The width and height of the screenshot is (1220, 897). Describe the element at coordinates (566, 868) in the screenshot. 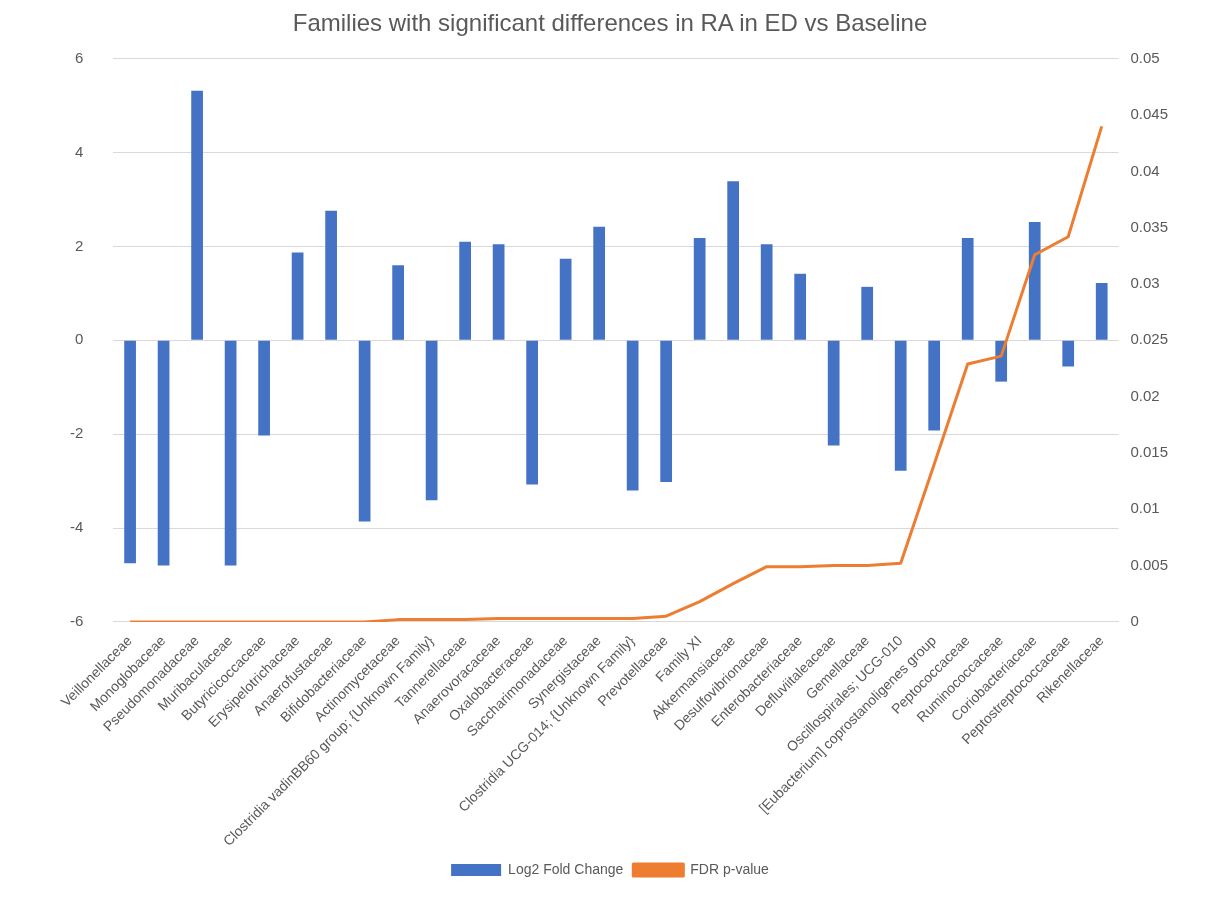

I see `legend-label: Log2 Fold Change` at that location.